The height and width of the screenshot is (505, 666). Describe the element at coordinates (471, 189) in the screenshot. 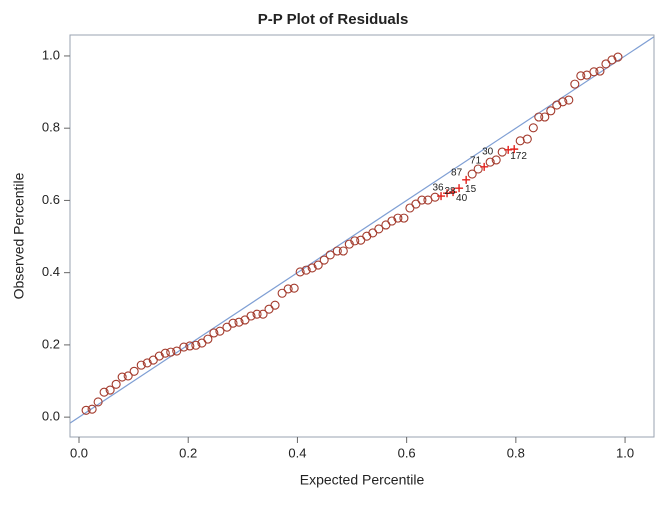

I see `point-label: 15` at that location.